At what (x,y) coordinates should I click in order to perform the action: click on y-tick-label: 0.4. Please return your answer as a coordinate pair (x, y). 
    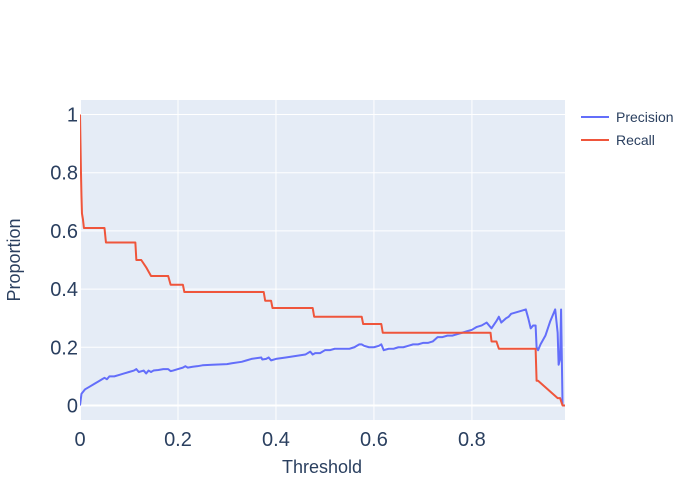
    Looking at the image, I should click on (64, 290).